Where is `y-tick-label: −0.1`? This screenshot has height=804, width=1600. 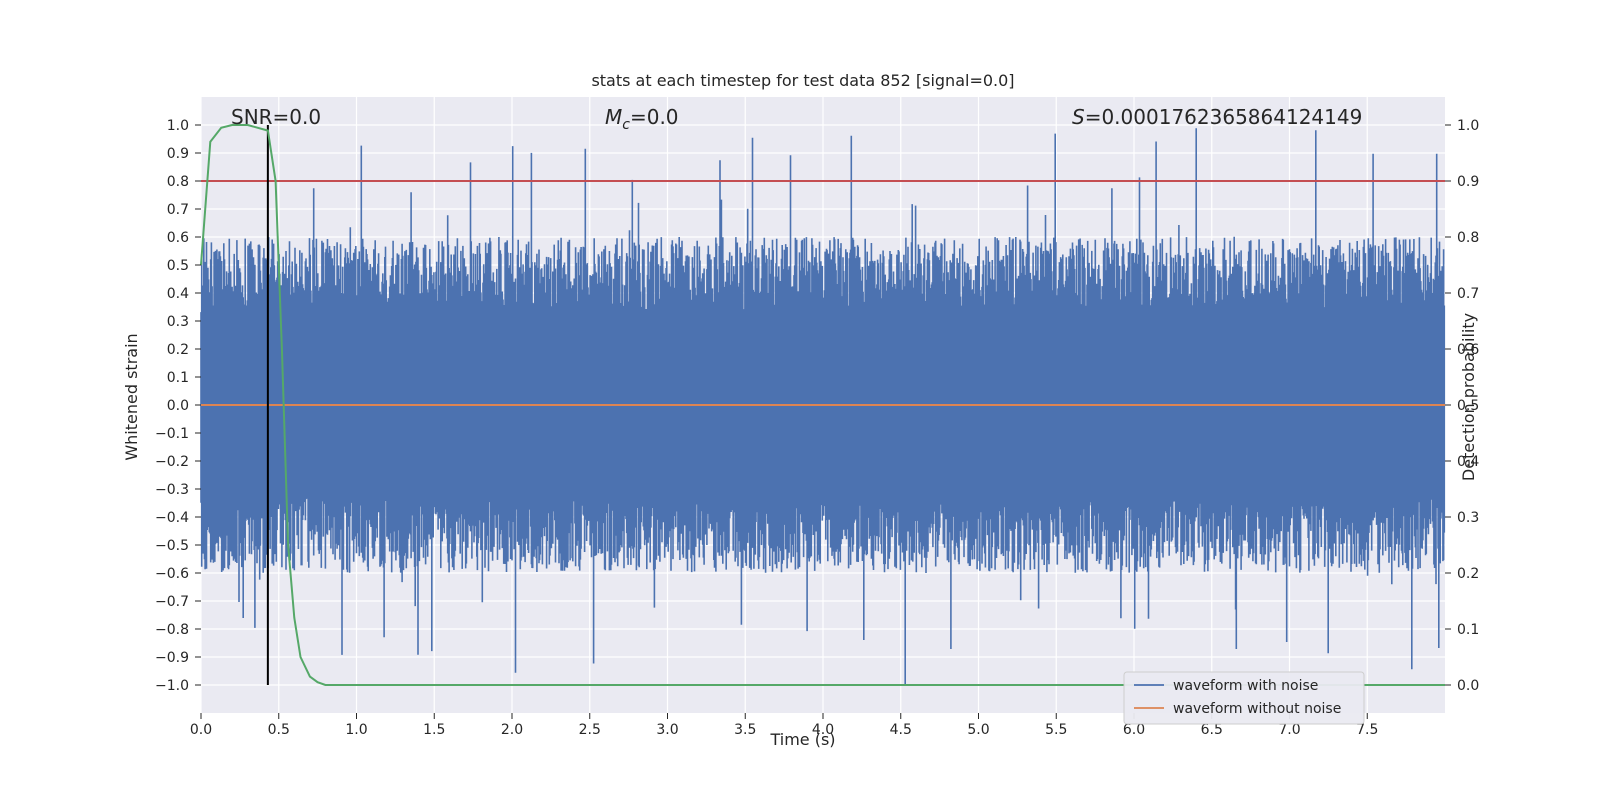 y-tick-label: −0.1 is located at coordinates (172, 434).